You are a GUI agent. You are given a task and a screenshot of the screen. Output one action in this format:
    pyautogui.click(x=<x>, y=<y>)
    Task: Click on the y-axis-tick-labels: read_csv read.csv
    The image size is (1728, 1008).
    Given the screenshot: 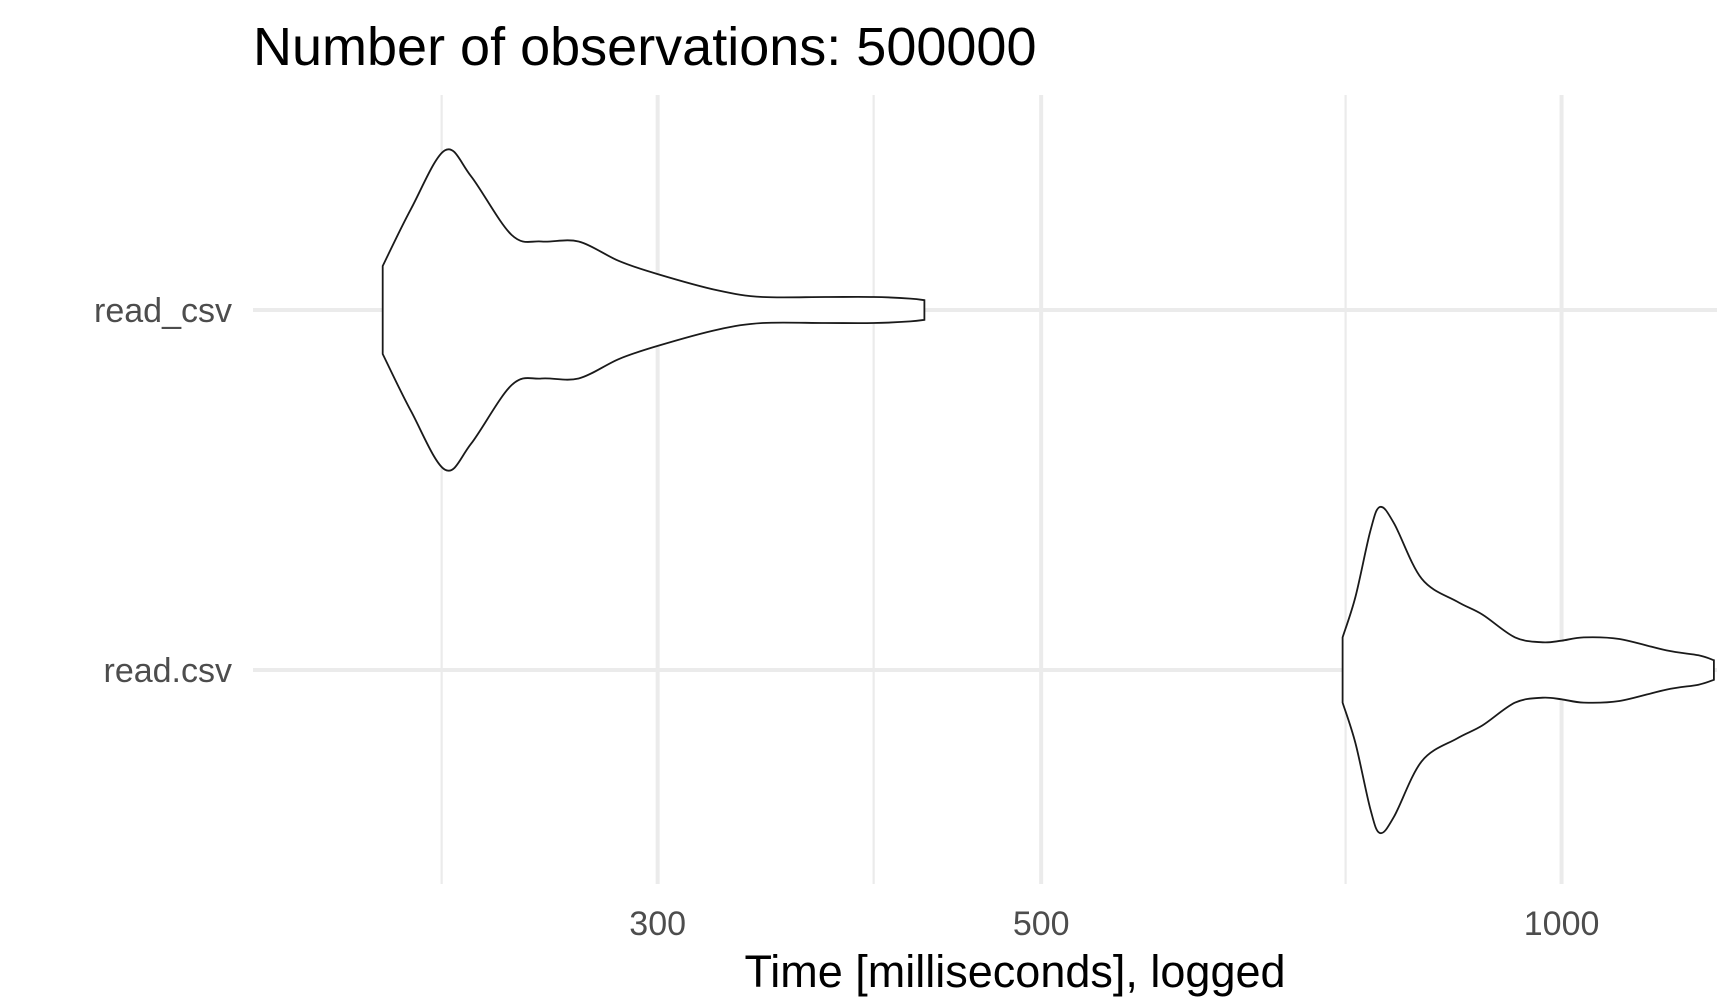 What is the action you would take?
    pyautogui.click(x=163, y=491)
    